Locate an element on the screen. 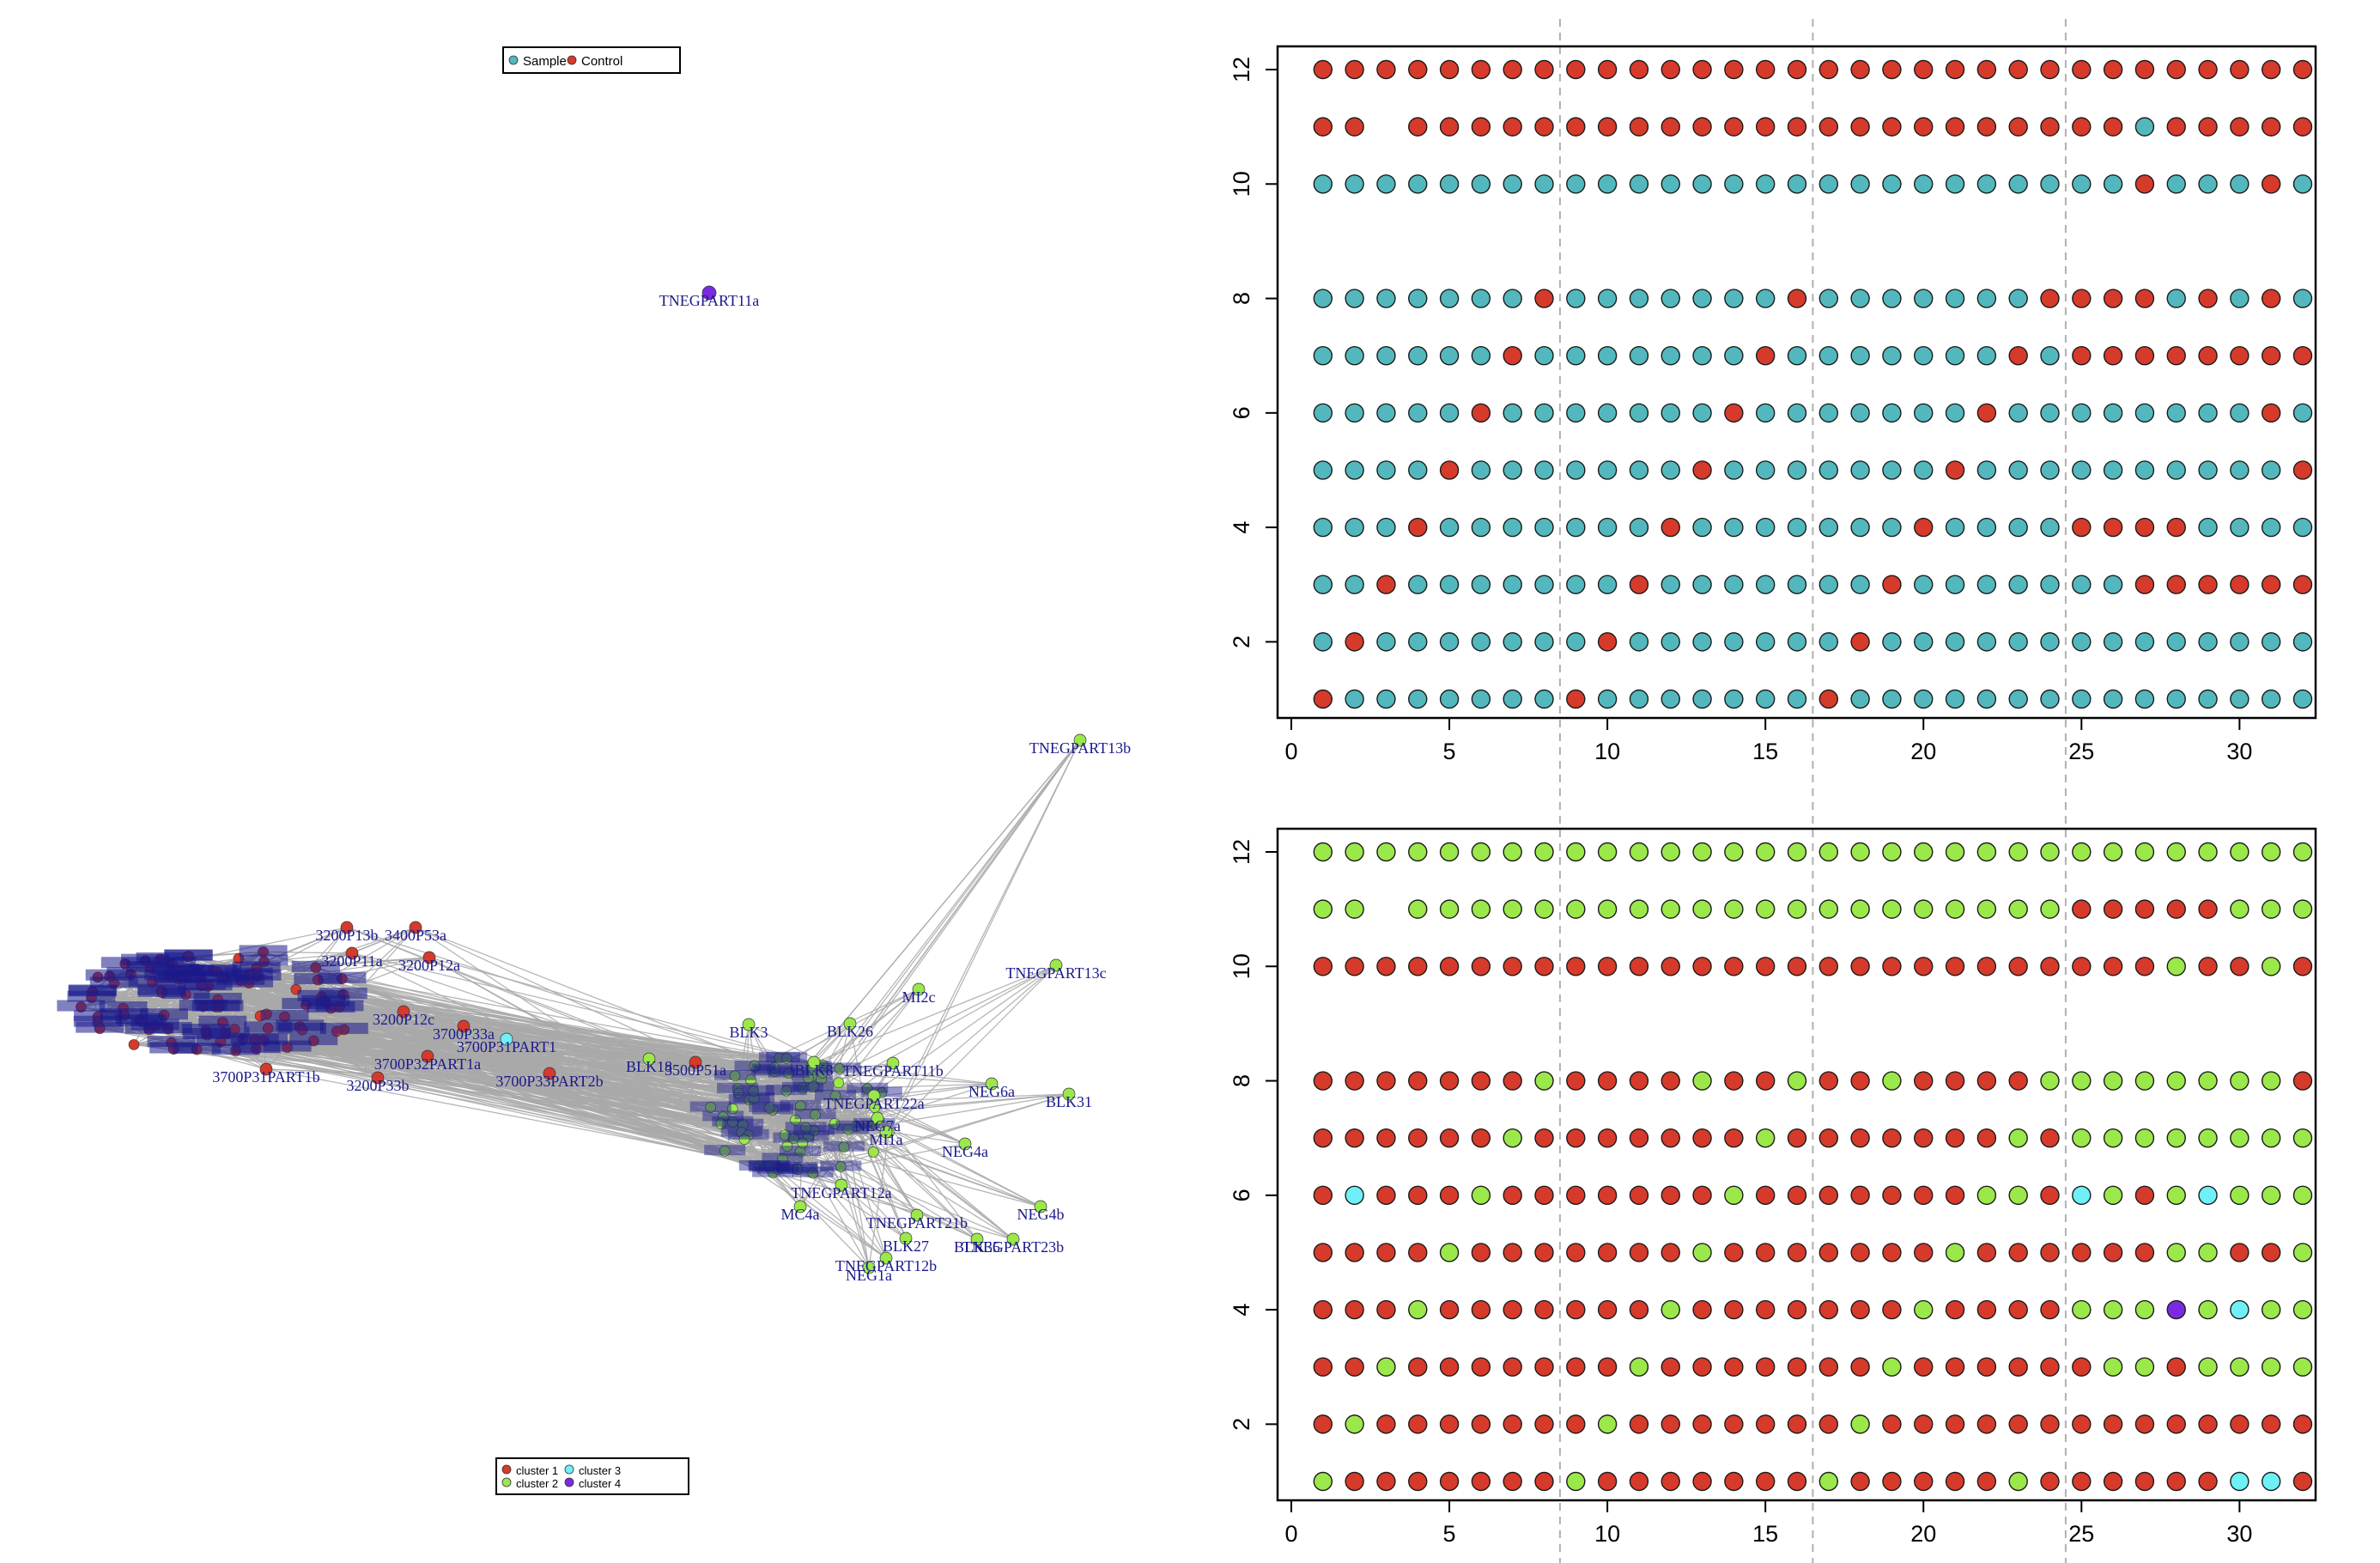 Image resolution: width=2380 pixels, height=1563 pixels. network-node-label: NEG7a is located at coordinates (877, 1125).